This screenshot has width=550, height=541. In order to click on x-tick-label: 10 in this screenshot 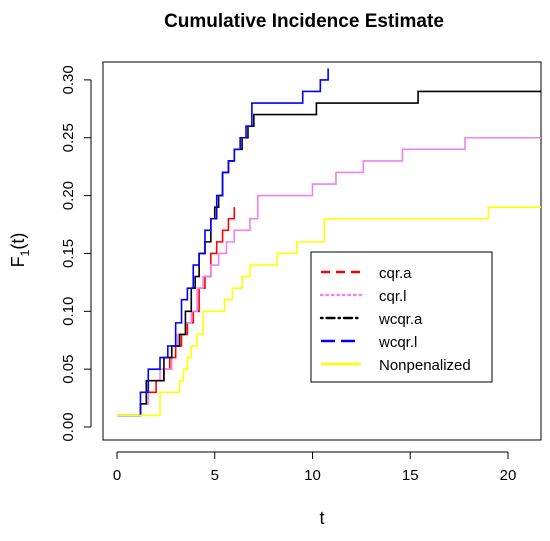, I will do `click(312, 475)`.